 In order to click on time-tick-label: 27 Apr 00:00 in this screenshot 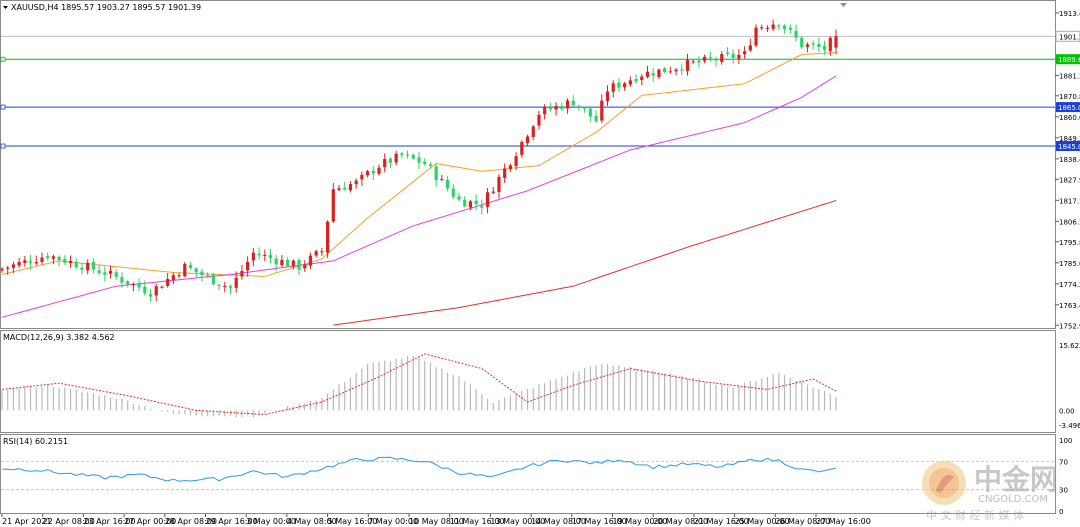, I will do `click(150, 521)`.